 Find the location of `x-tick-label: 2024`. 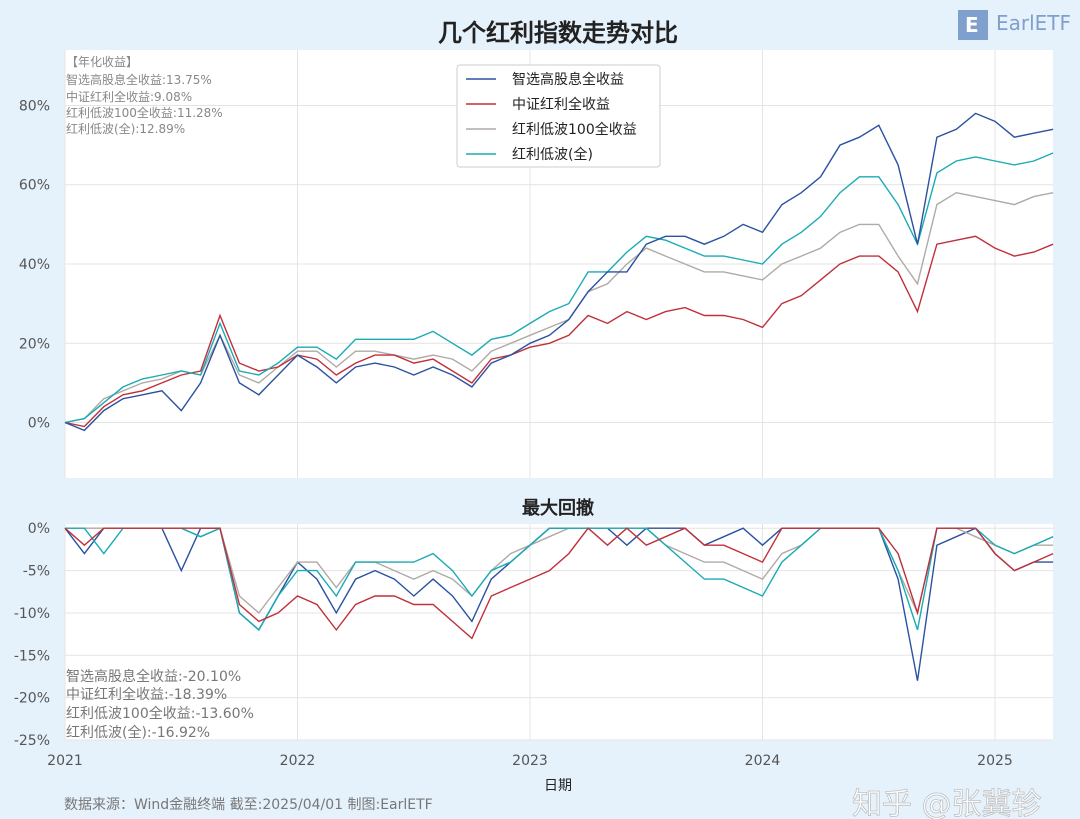

x-tick-label: 2024 is located at coordinates (763, 761).